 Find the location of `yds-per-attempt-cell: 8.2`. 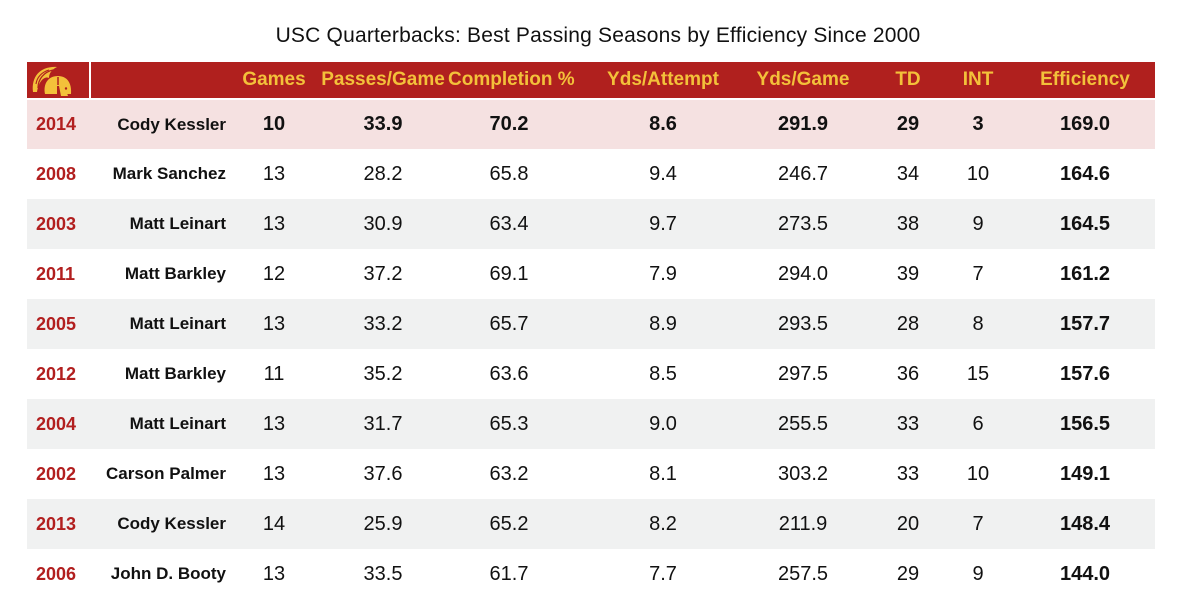

yds-per-attempt-cell: 8.2 is located at coordinates (663, 523).